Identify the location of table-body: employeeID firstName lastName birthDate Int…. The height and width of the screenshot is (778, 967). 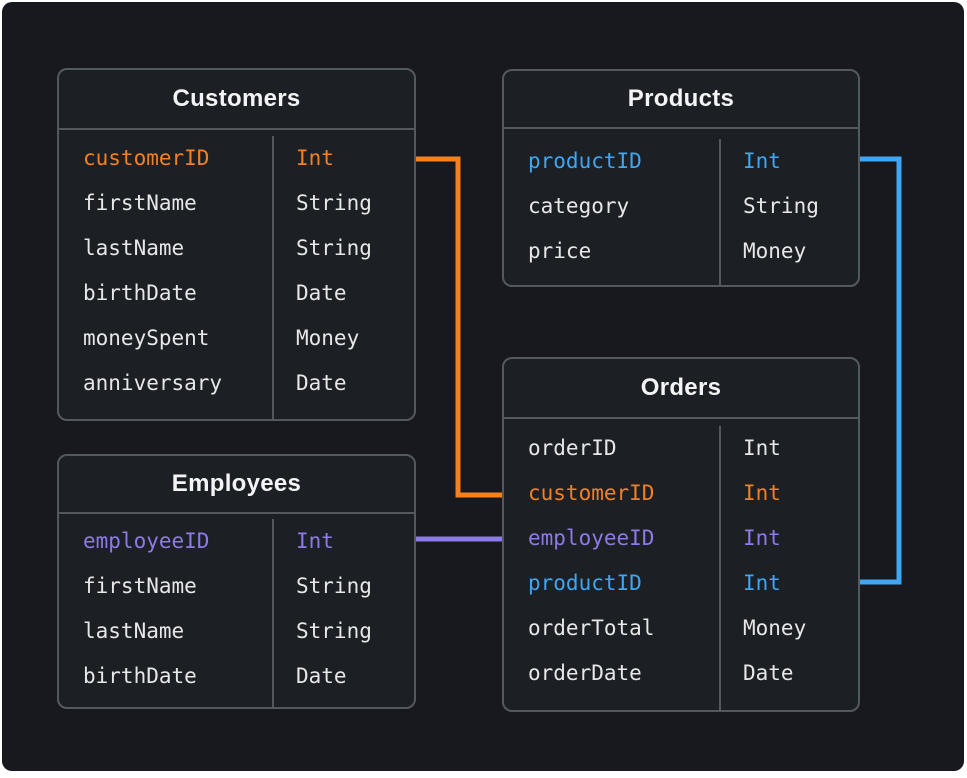
(236, 610).